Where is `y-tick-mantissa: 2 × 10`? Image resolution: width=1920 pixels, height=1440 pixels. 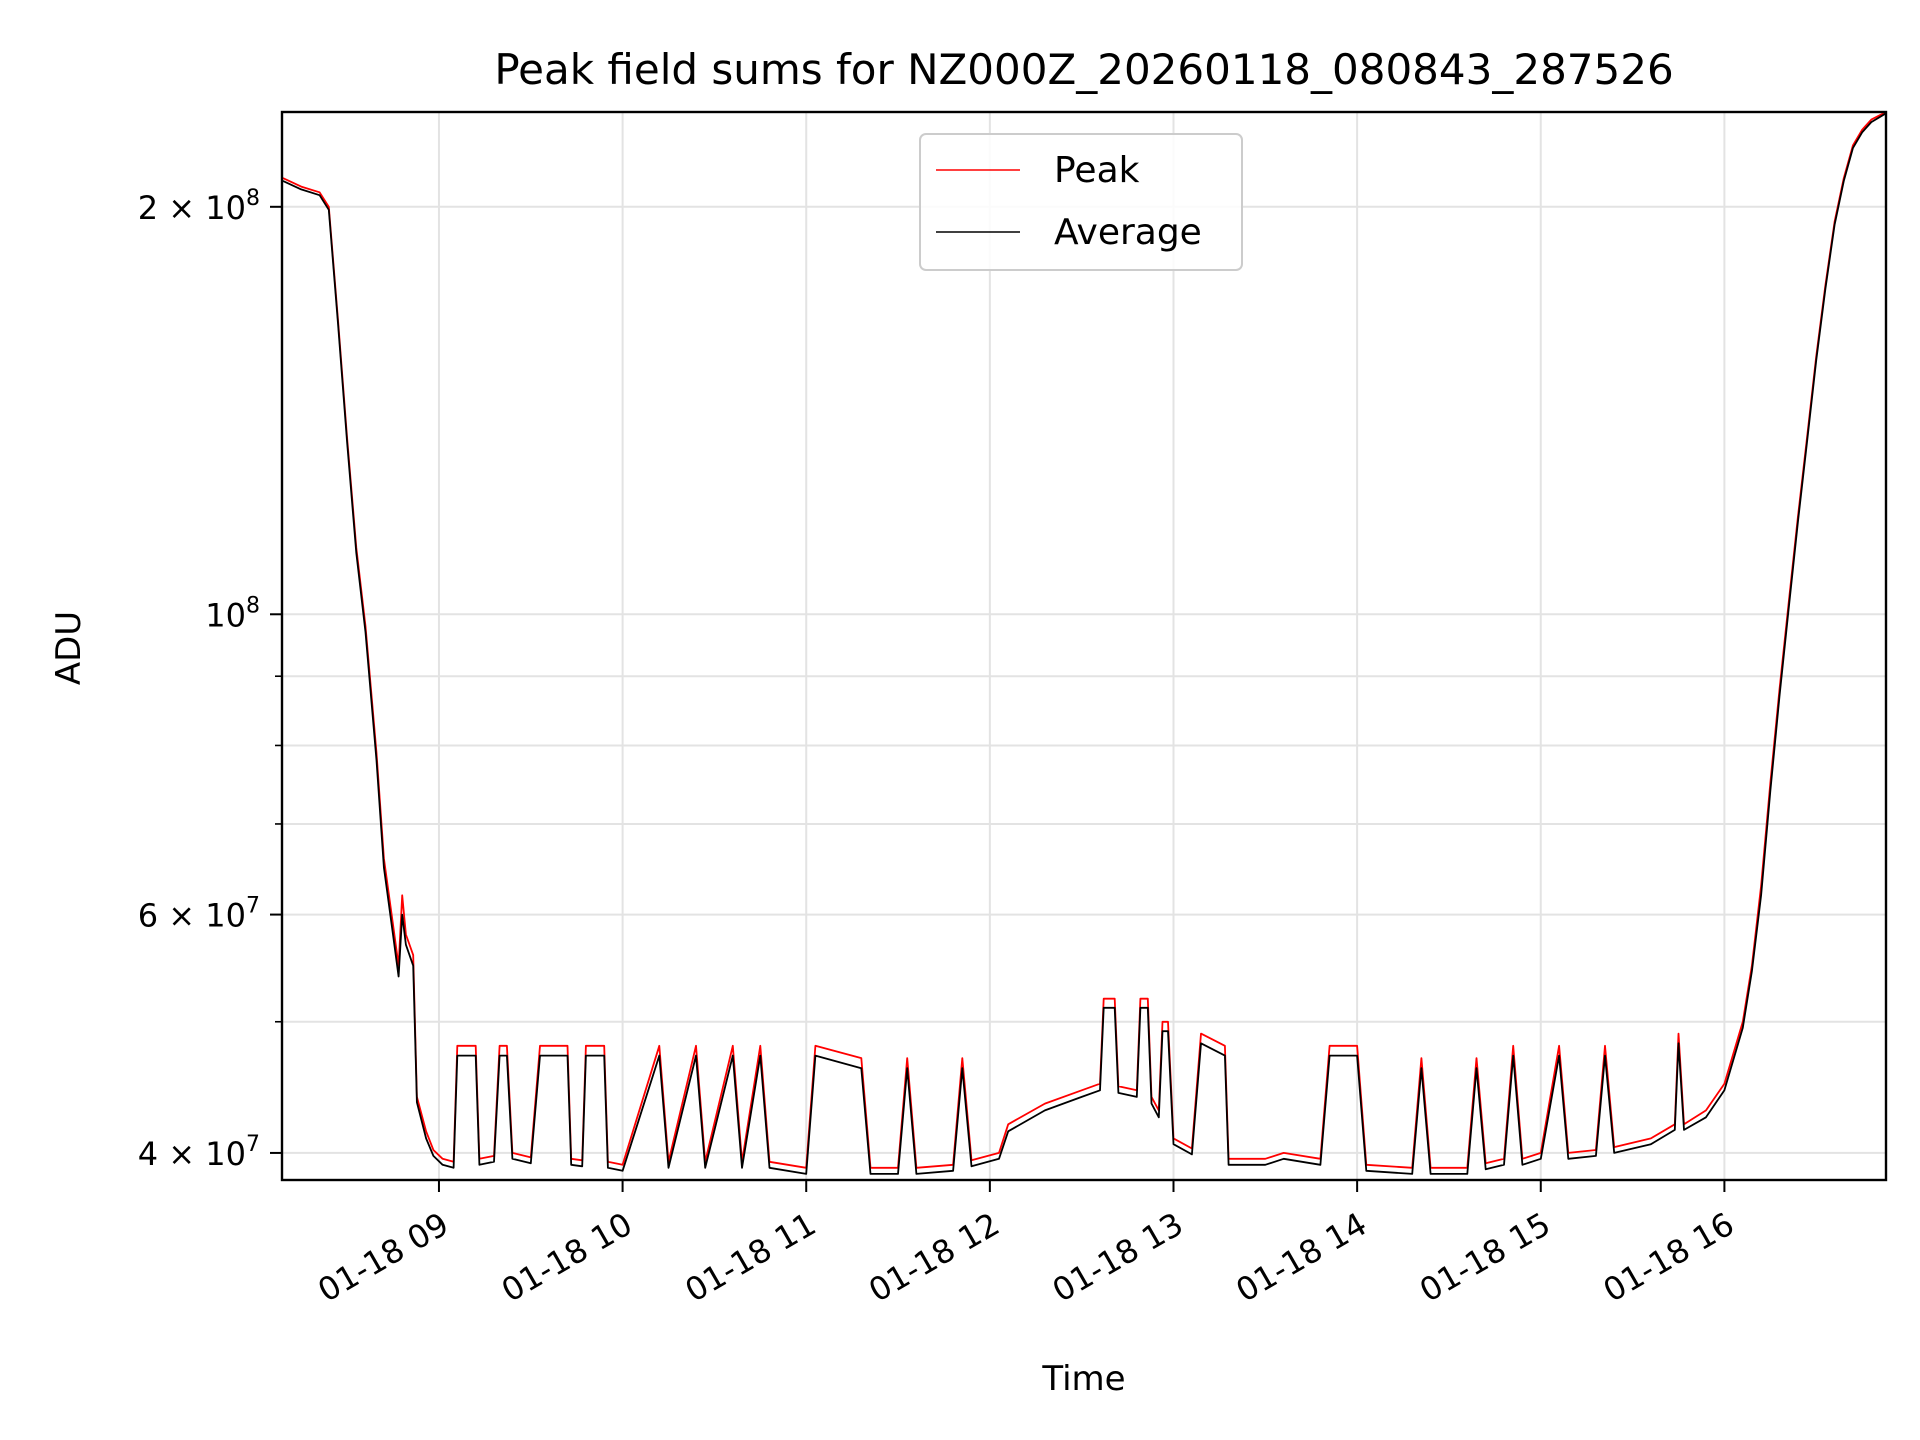
y-tick-mantissa: 2 × 10 is located at coordinates (192, 208).